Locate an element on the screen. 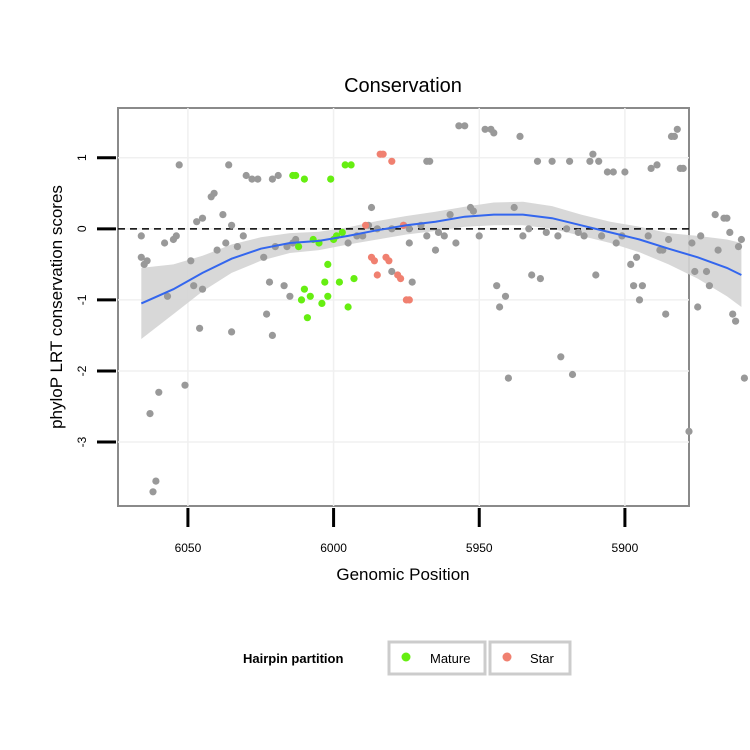 This screenshot has width=750, height=750. smooth-confidence-band is located at coordinates (441, 270).